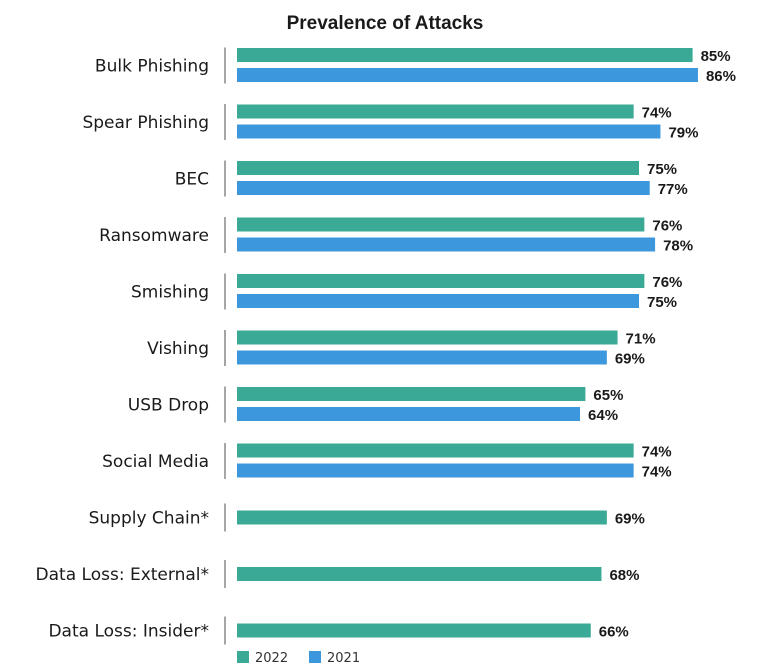 The height and width of the screenshot is (671, 775). What do you see at coordinates (716, 56) in the screenshot?
I see `value-label: 85%` at bounding box center [716, 56].